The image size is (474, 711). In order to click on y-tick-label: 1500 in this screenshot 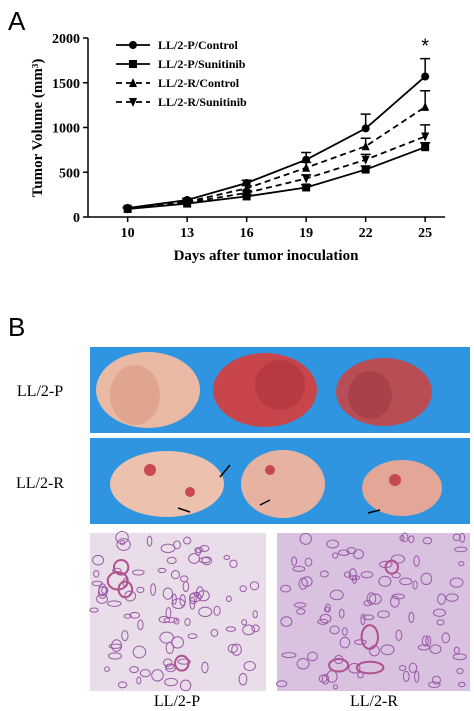, I will do `click(66, 84)`.